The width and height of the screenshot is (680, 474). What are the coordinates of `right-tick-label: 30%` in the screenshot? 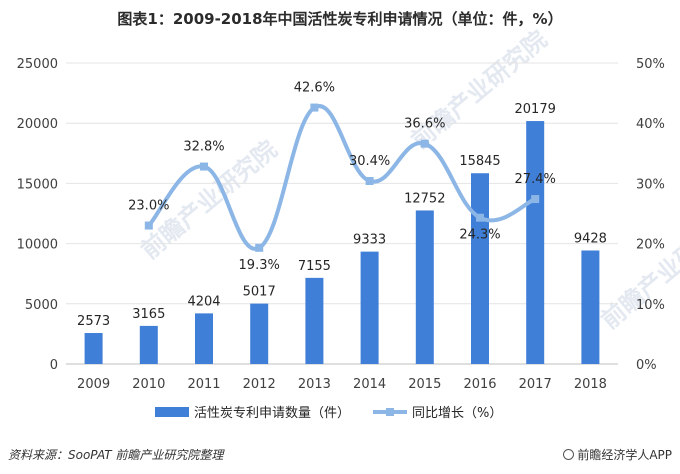 It's located at (650, 184).